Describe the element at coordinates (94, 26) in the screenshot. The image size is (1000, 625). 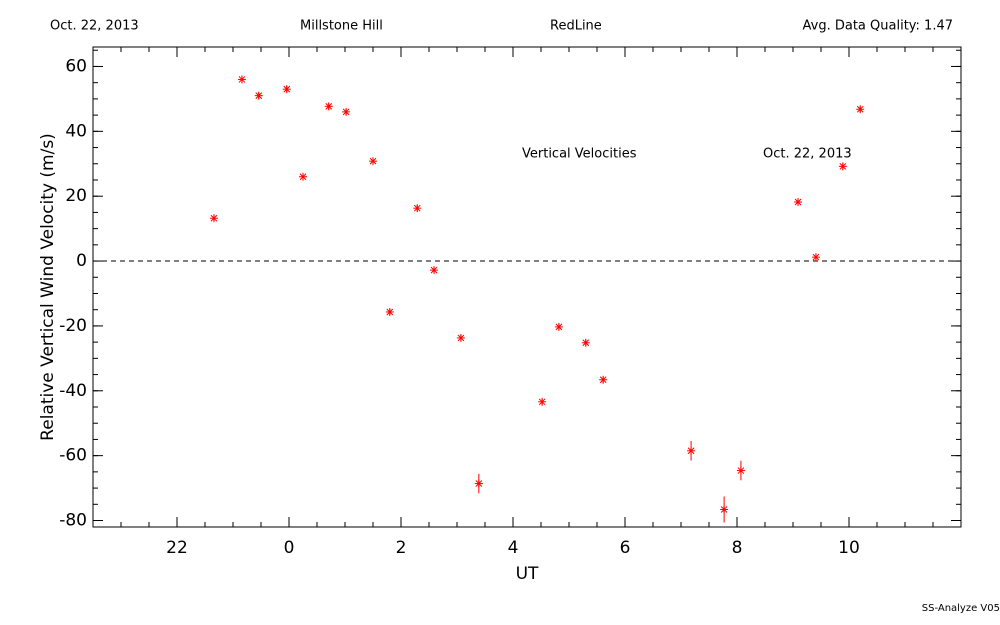
I see `header-date: Oct. 22, 2013` at that location.